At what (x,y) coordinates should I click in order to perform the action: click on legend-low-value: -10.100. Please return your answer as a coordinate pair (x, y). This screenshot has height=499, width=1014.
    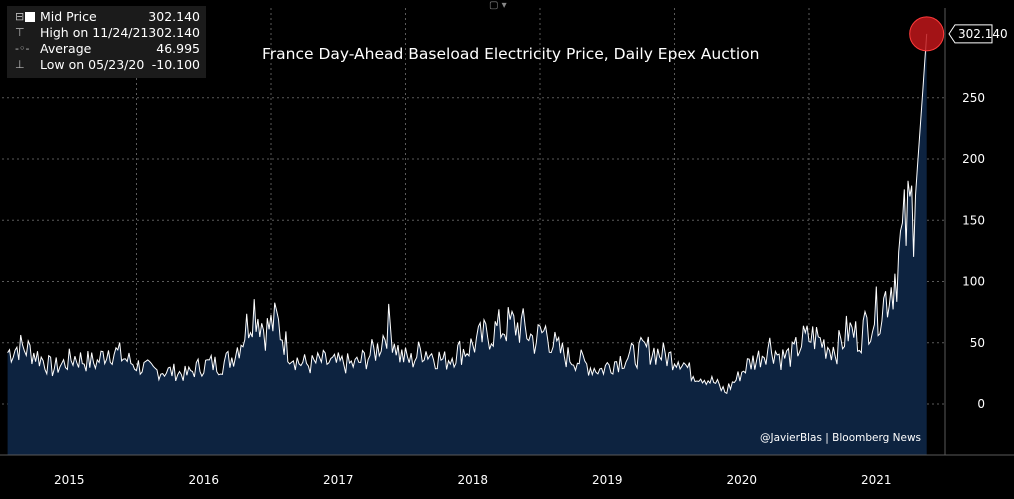
    Looking at the image, I should click on (175, 64).